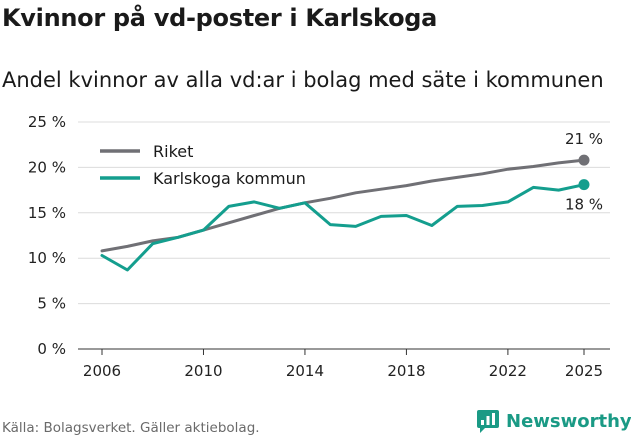 Image resolution: width=631 pixels, height=439 pixels. I want to click on x-tick-label: 2018, so click(406, 371).